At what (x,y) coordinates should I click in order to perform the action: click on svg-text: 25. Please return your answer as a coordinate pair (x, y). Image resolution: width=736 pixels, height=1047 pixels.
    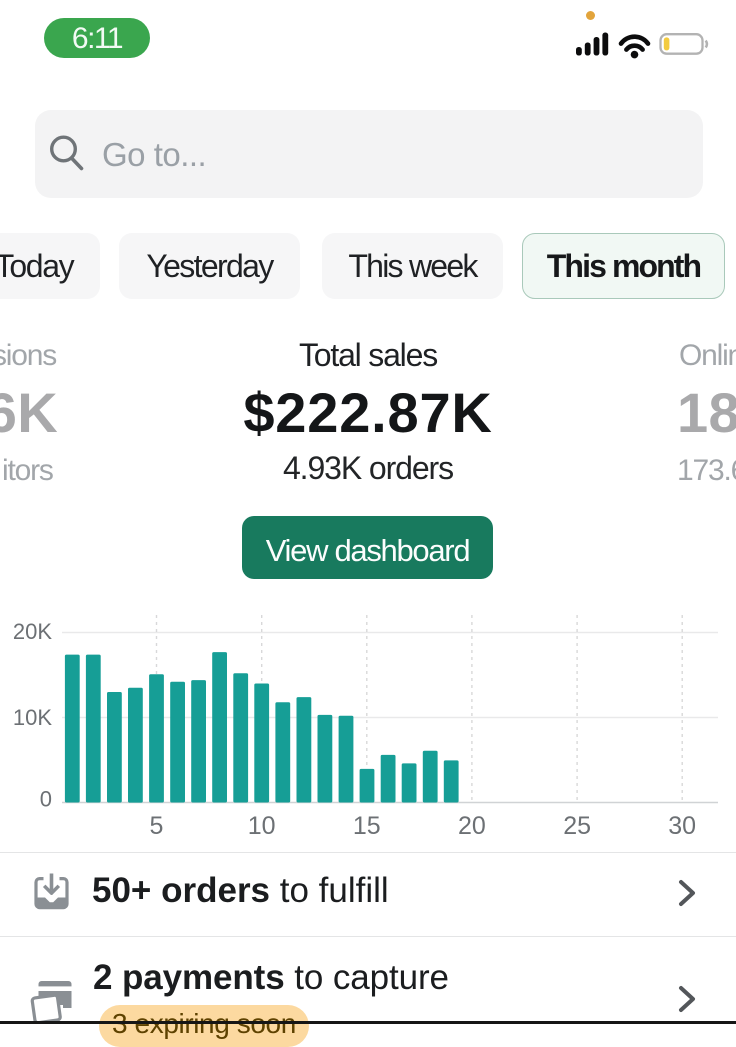
    Looking at the image, I should click on (577, 826).